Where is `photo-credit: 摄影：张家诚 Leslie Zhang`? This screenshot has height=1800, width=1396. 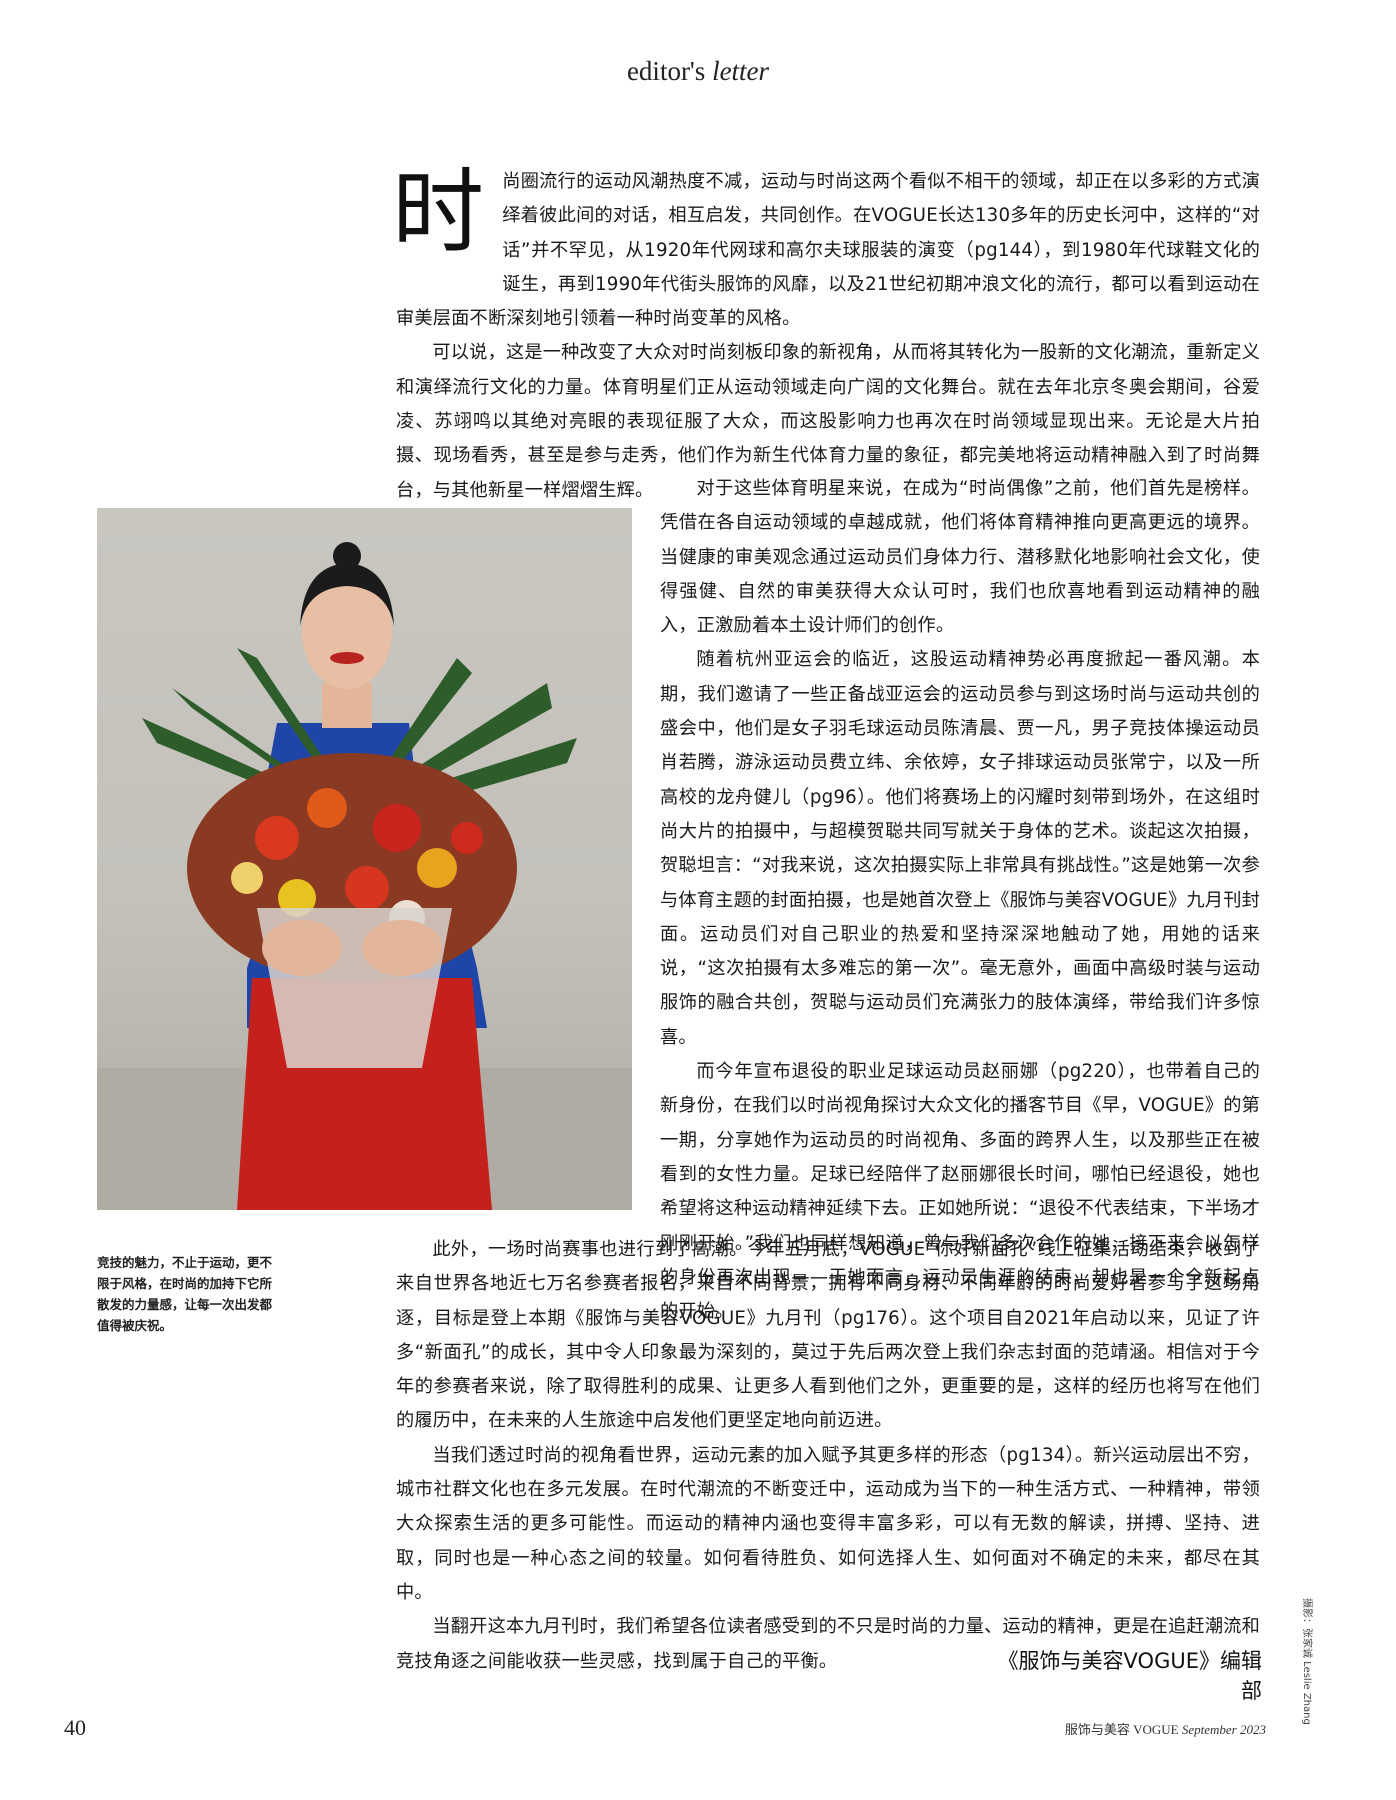 photo-credit: 摄影：张家诚 Leslie Zhang is located at coordinates (1306, 1661).